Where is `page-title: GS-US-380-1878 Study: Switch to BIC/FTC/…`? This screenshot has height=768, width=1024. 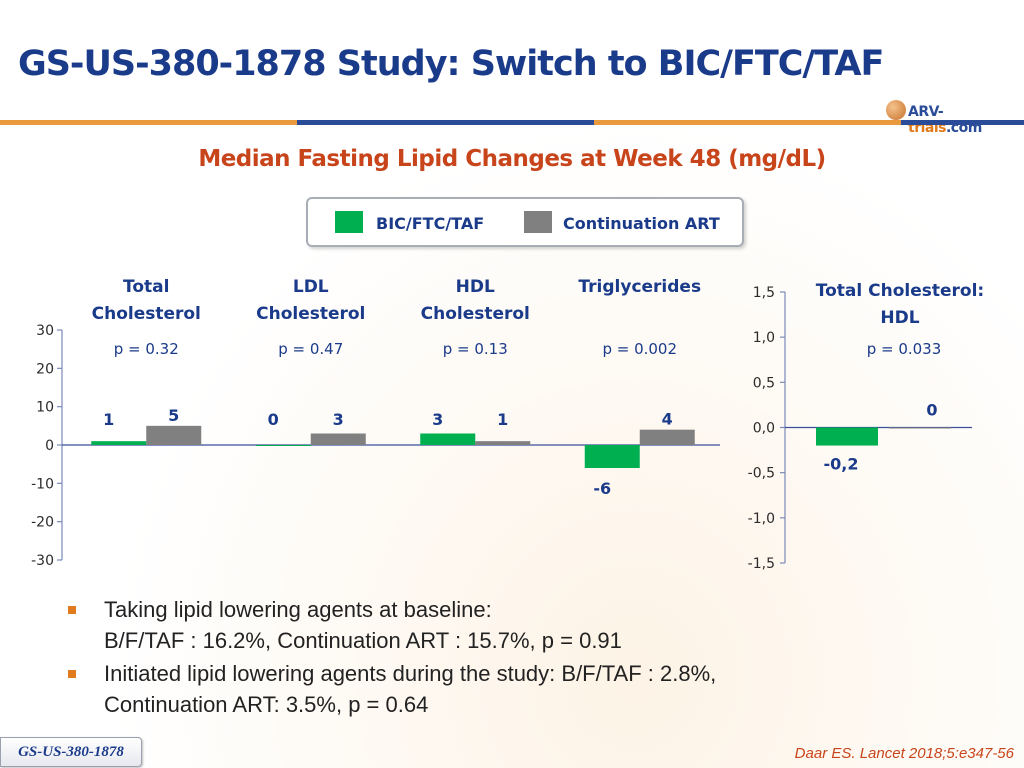
page-title: GS-US-380-1878 Study: Switch to BIC/FTC/… is located at coordinates (451, 64).